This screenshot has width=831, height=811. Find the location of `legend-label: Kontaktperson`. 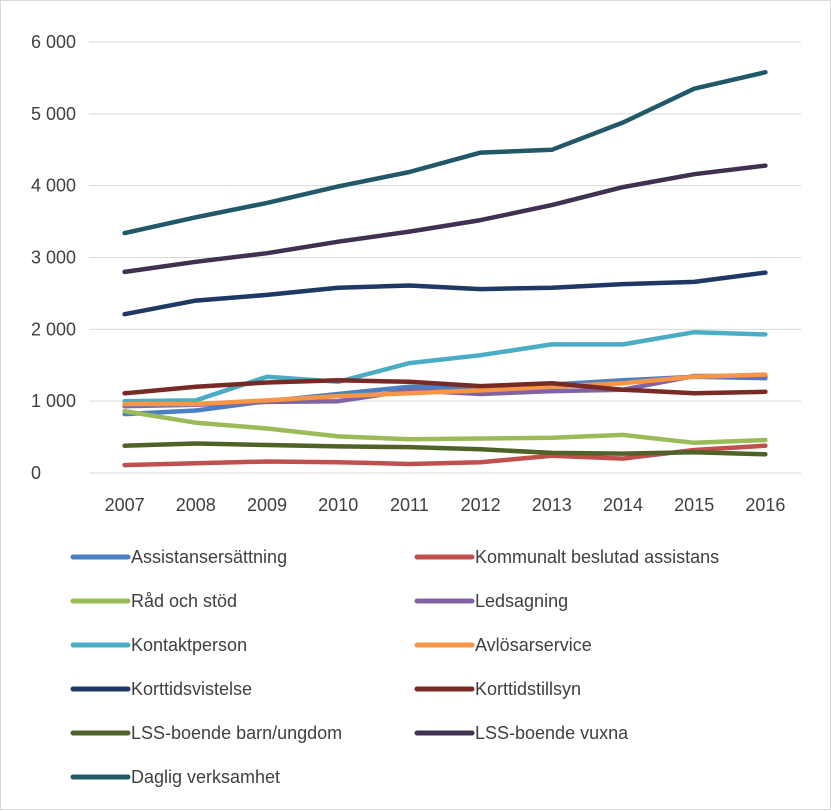

legend-label: Kontaktperson is located at coordinates (189, 645).